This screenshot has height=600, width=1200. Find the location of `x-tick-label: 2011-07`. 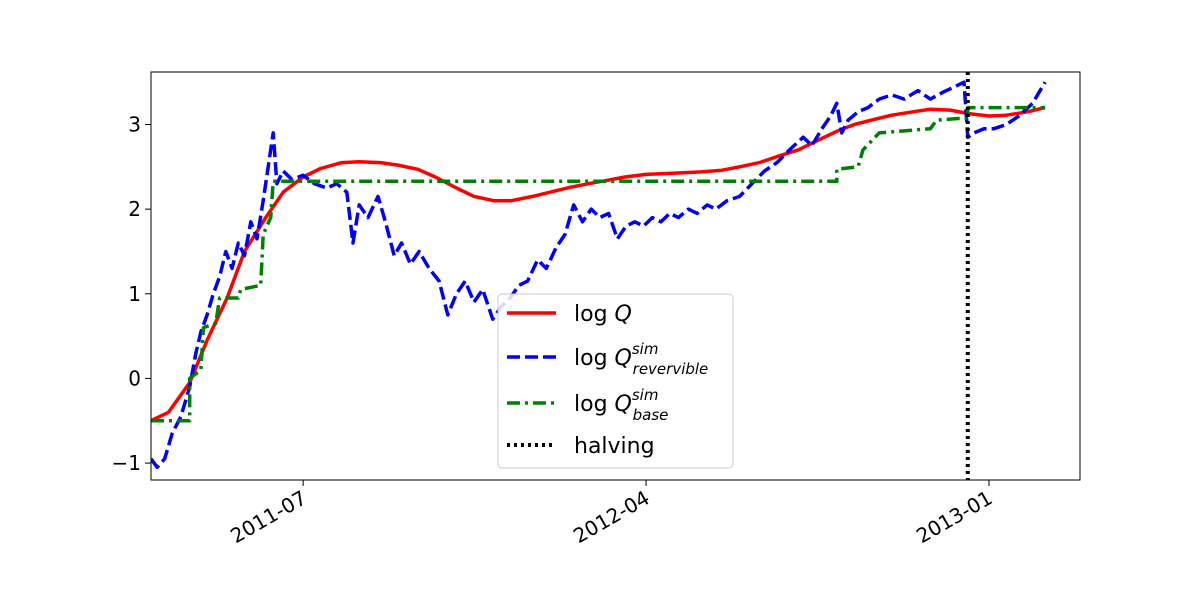

x-tick-label: 2011-07 is located at coordinates (268, 517).